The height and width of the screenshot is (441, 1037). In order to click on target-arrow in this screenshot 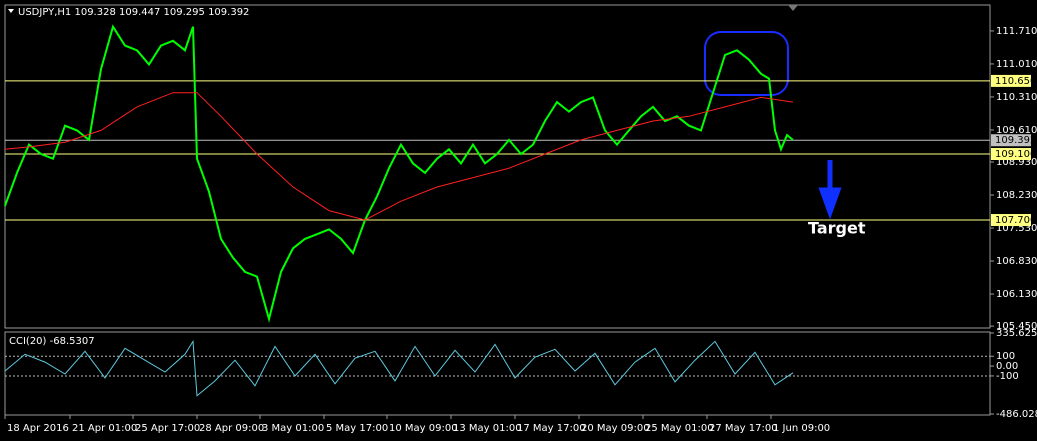, I will do `click(830, 190)`.